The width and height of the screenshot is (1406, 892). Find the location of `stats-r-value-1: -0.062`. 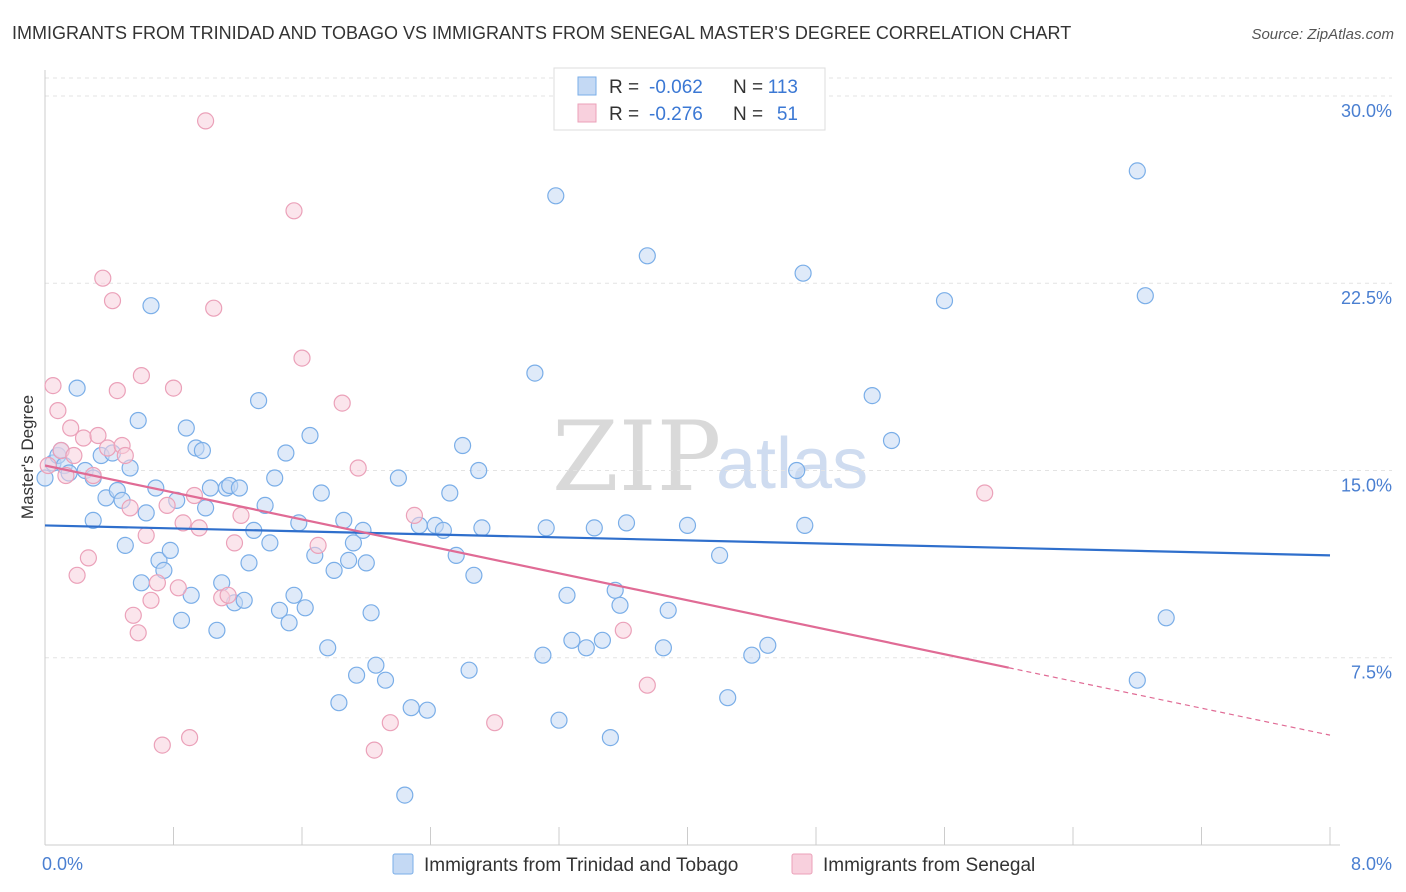

stats-r-value-1: -0.062 is located at coordinates (676, 87).